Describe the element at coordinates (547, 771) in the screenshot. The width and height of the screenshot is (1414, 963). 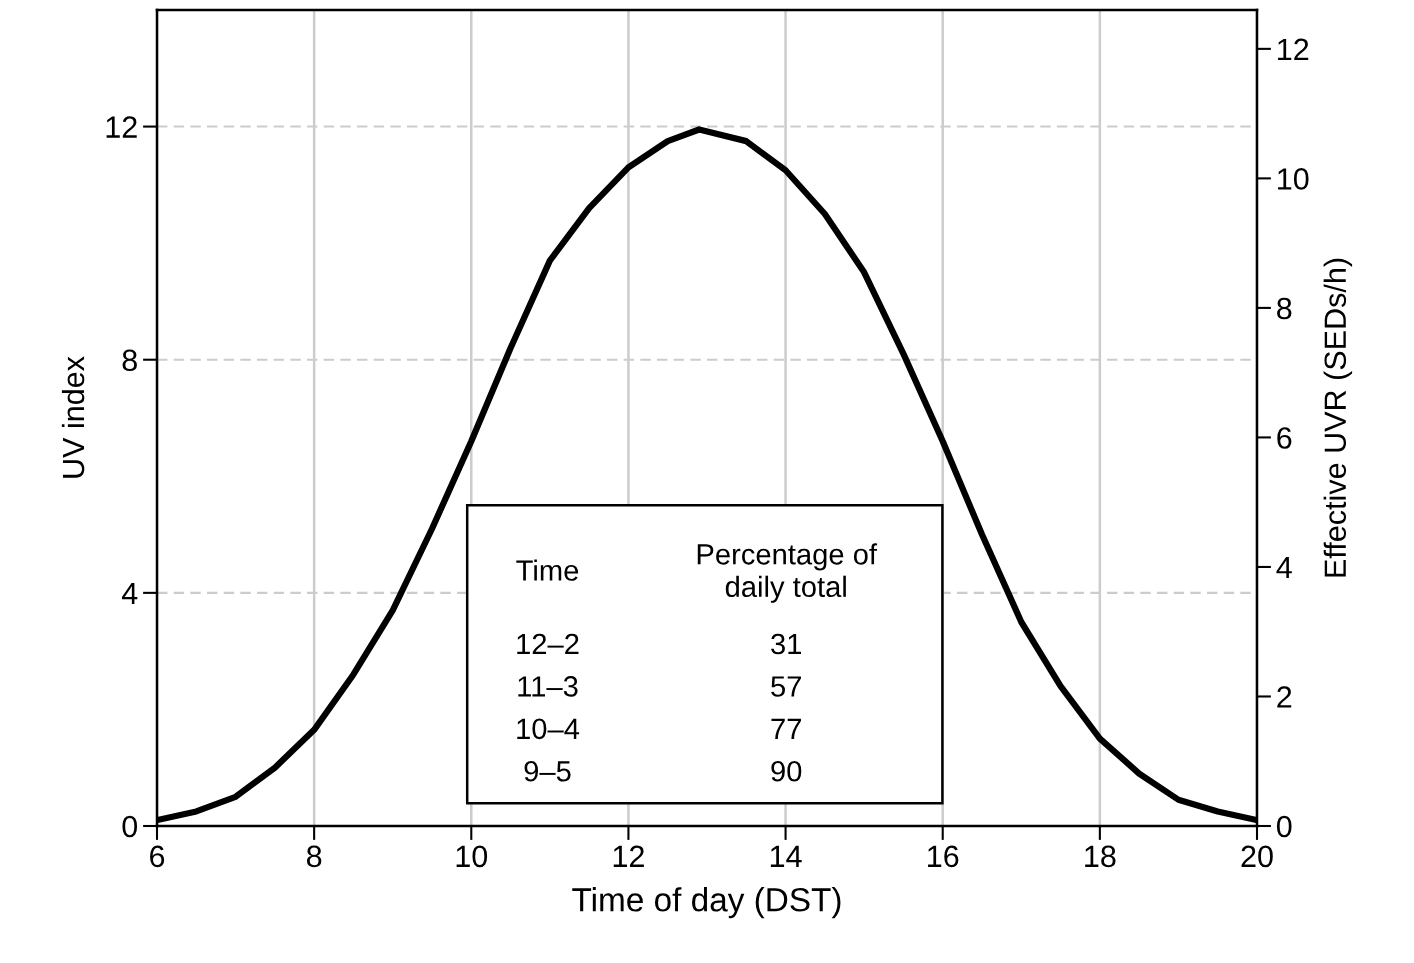
I see `annotation: 9–5` at that location.